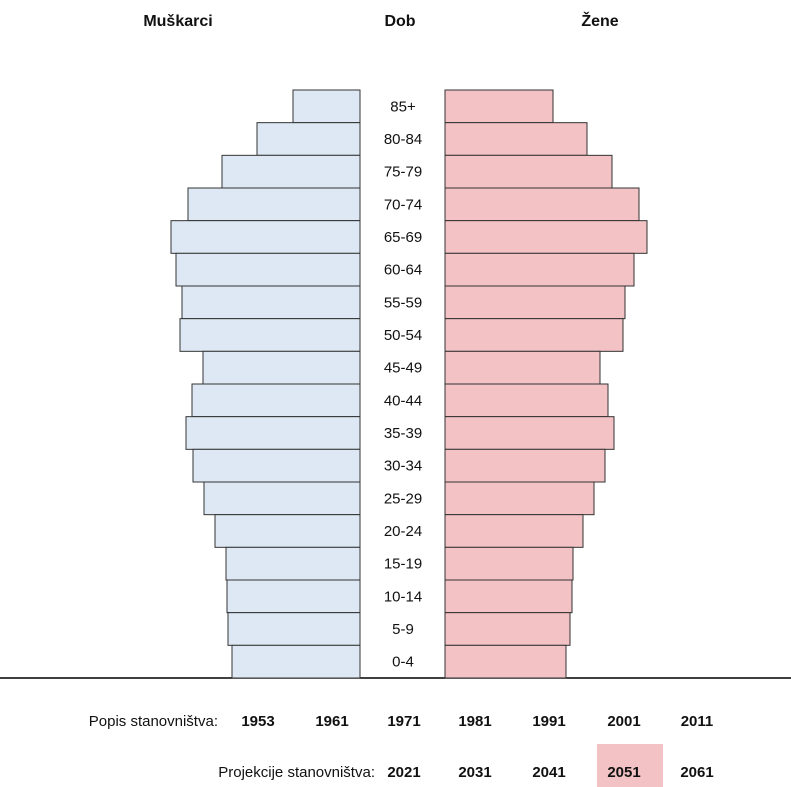 Image resolution: width=791 pixels, height=787 pixels. I want to click on age-label: 35-39, so click(403, 433).